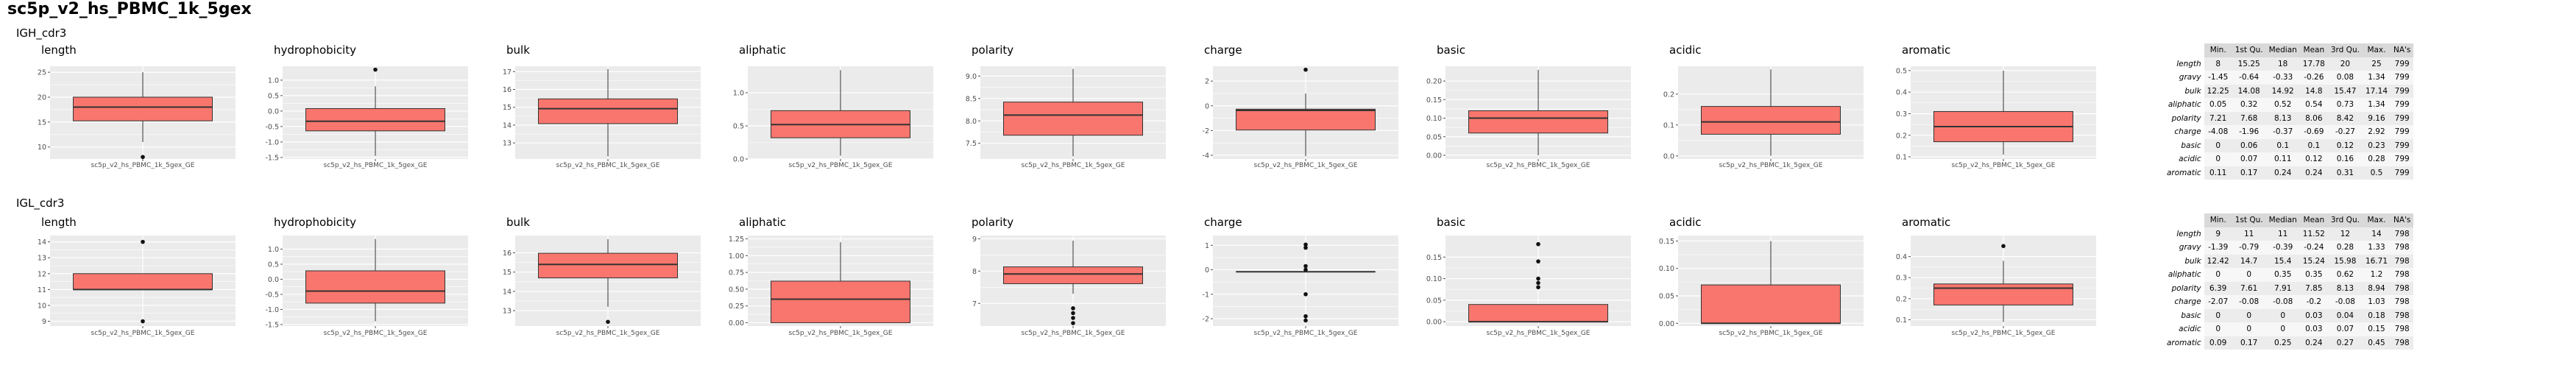 The height and width of the screenshot is (368, 2576). I want to click on stats-cell: -0.27, so click(2345, 132).